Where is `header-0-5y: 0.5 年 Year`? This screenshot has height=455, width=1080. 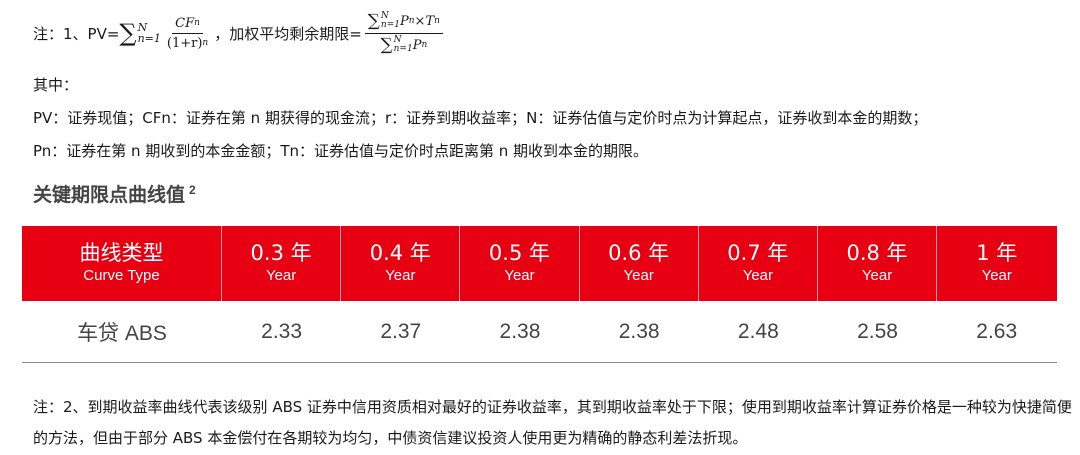
header-0-5y: 0.5 年 Year is located at coordinates (520, 263).